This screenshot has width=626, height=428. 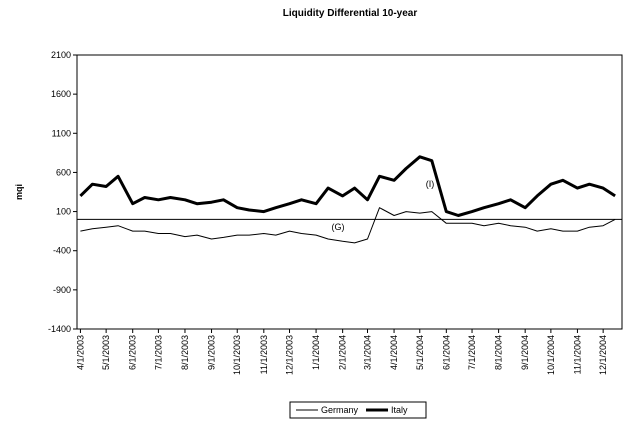 I want to click on y-tick-label: -900, so click(x=62, y=290).